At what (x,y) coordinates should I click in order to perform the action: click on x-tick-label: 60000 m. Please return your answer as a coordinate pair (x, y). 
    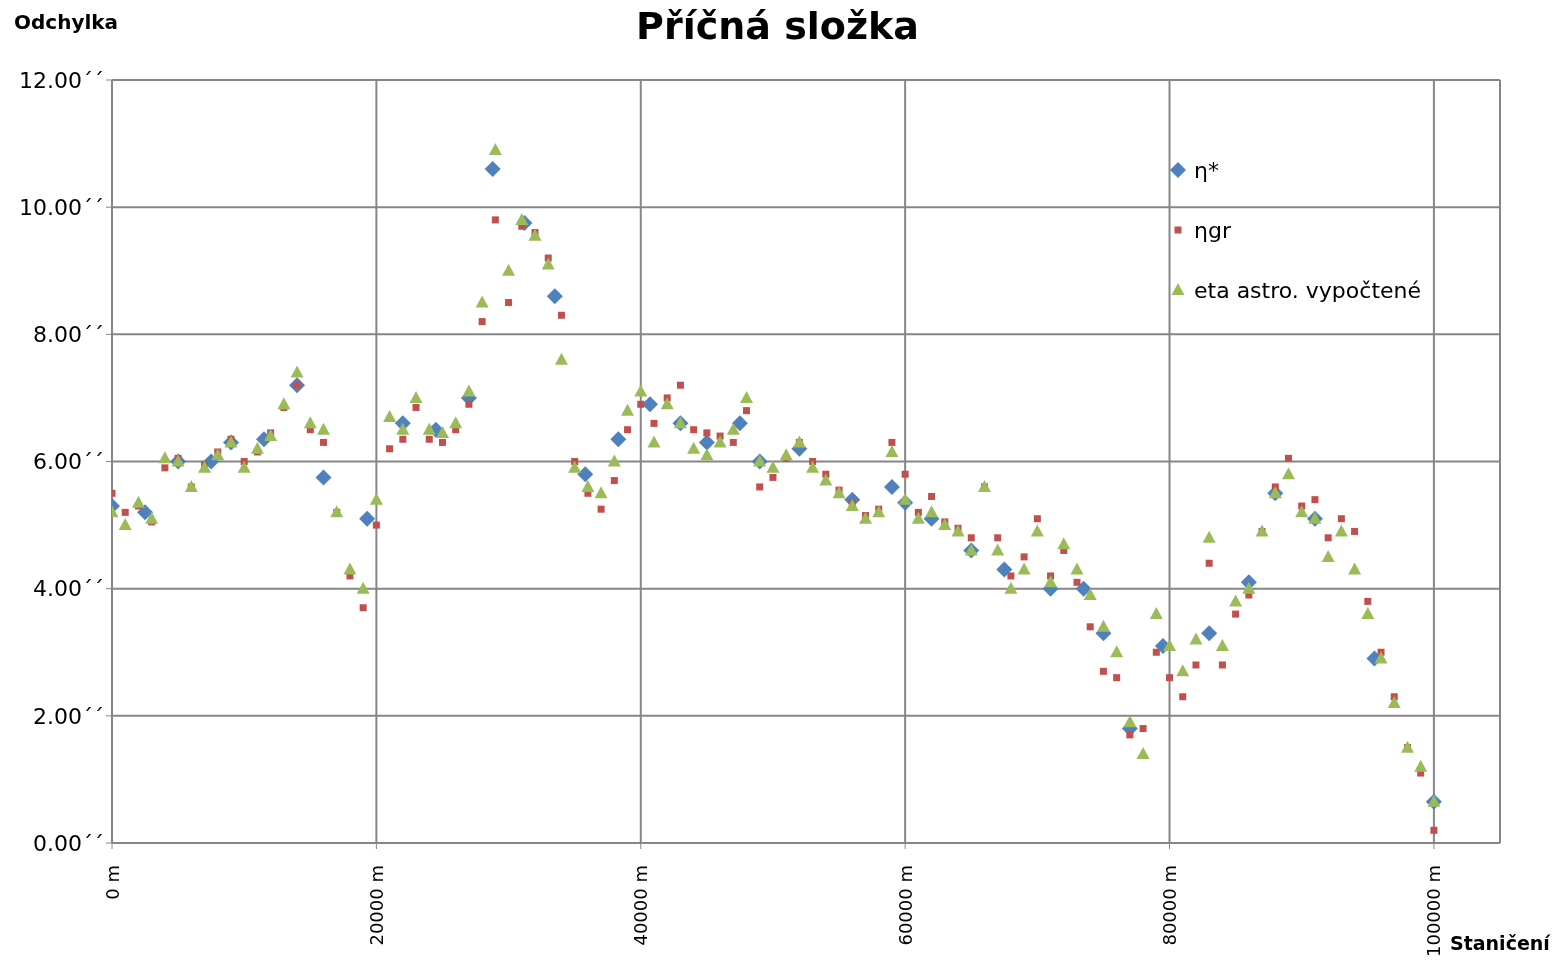
    Looking at the image, I should click on (905, 905).